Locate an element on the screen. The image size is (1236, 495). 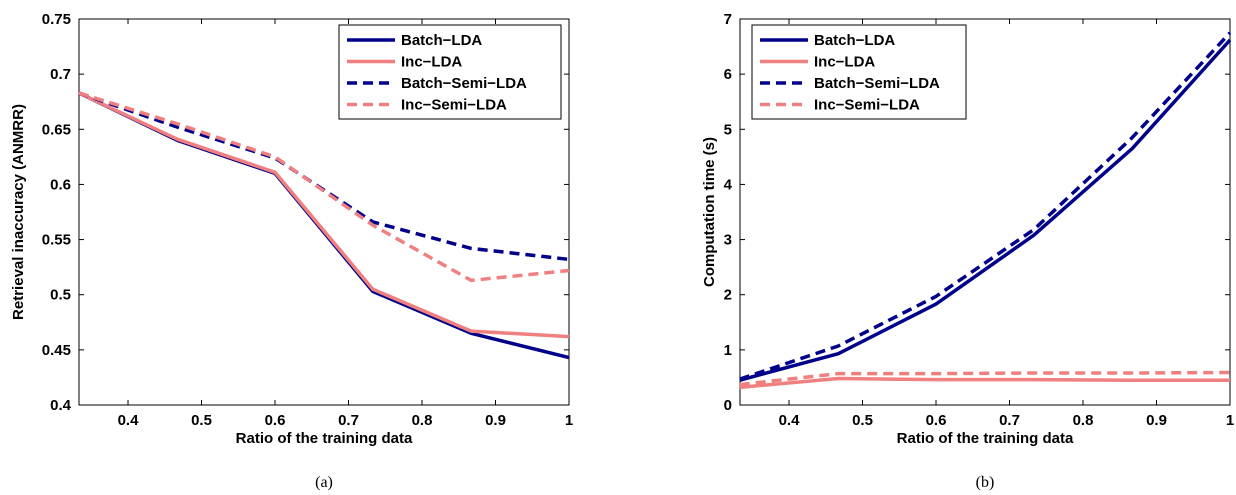
series-line-inc-lda is located at coordinates (984, 383).